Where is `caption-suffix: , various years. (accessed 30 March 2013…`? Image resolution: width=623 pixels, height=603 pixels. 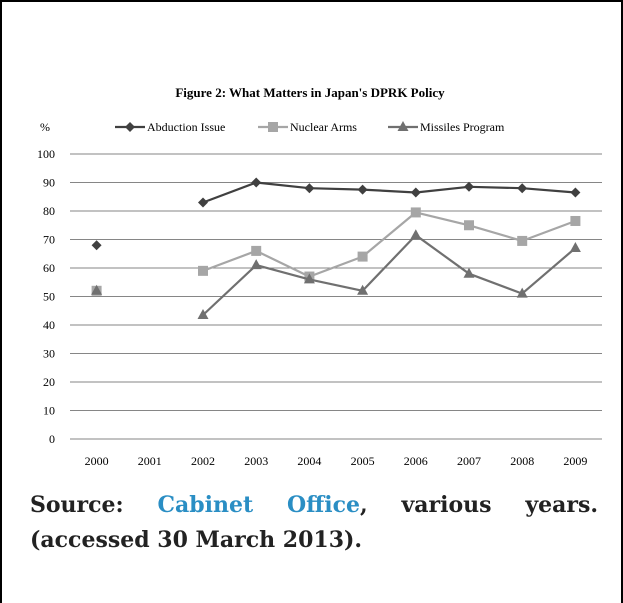 caption-suffix: , various years. (accessed 30 March 2013… is located at coordinates (314, 522).